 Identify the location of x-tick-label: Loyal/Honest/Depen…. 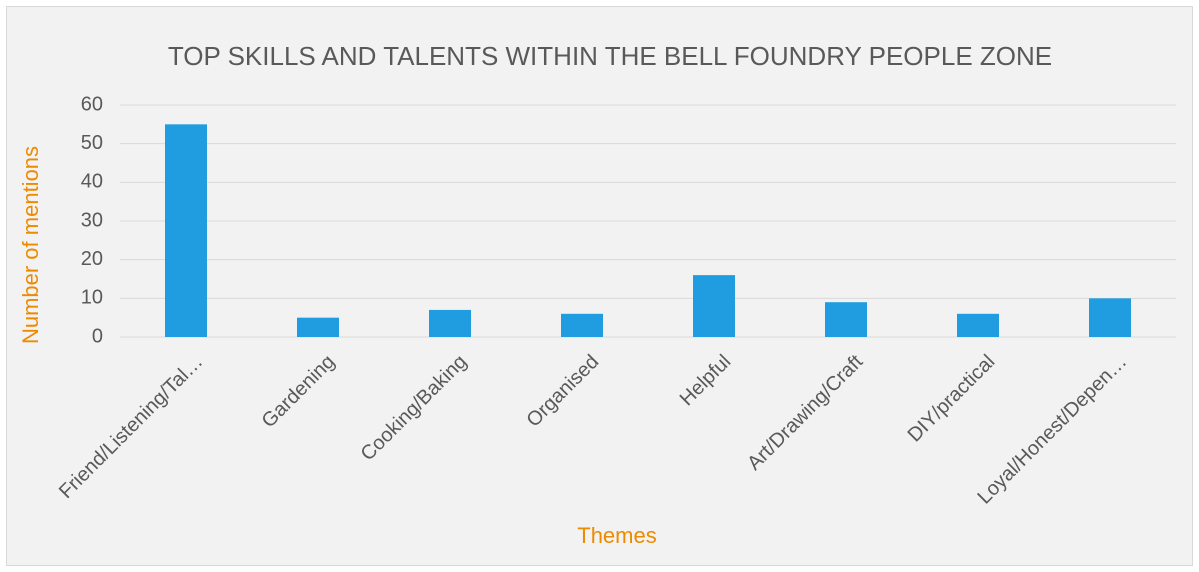
(1052, 430).